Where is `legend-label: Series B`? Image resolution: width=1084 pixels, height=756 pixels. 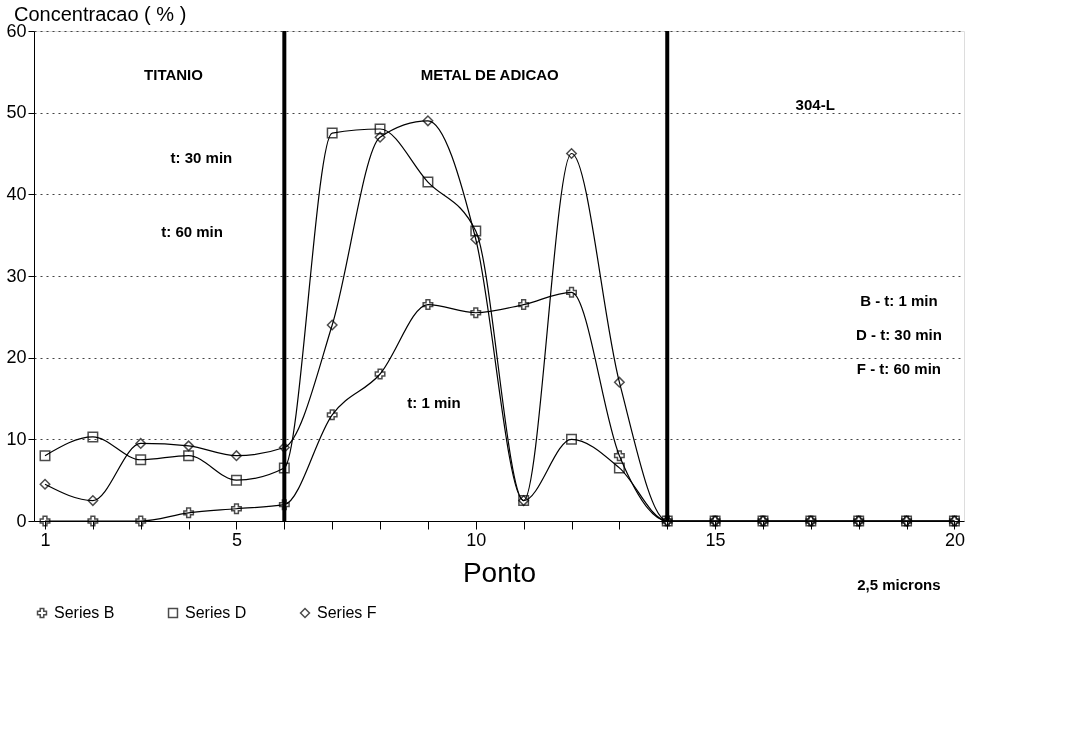
legend-label: Series B is located at coordinates (84, 612).